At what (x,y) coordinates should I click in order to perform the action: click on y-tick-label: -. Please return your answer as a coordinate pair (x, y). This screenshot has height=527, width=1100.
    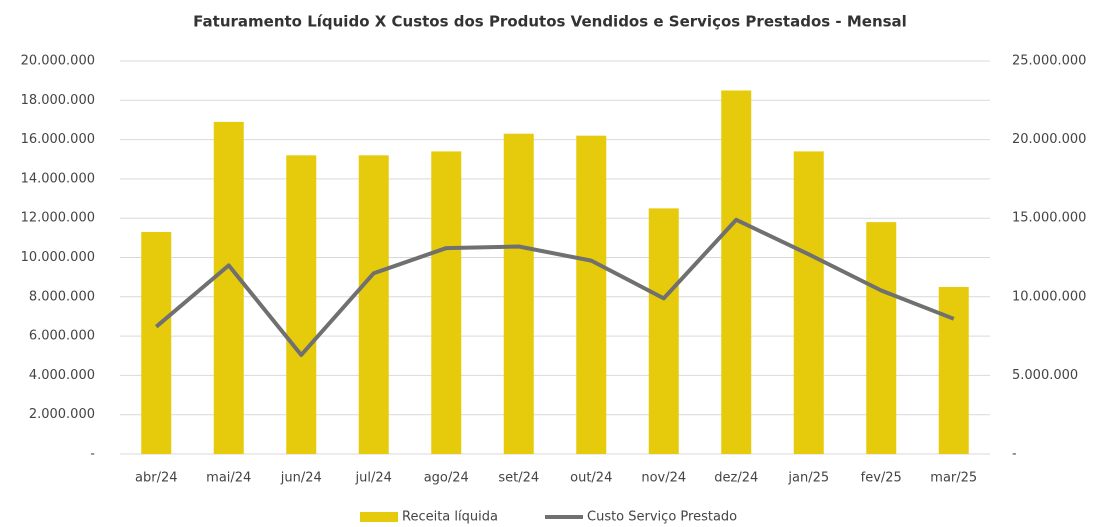
    Looking at the image, I should click on (92, 454).